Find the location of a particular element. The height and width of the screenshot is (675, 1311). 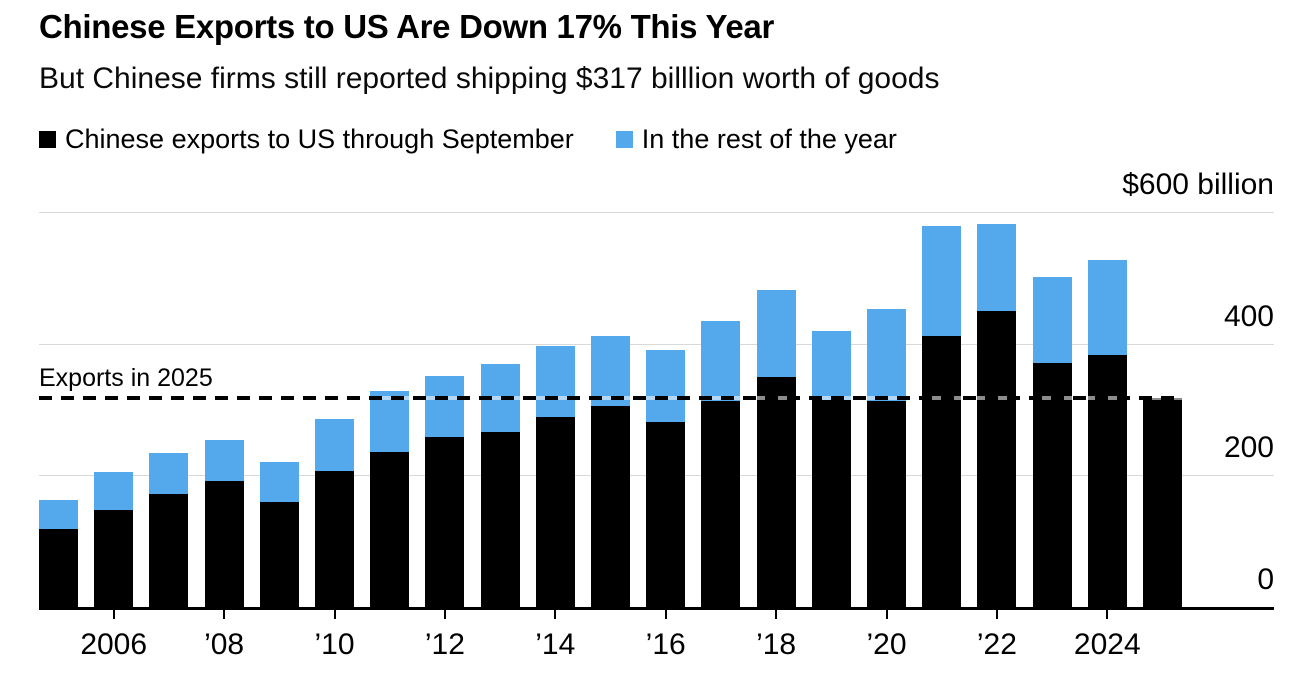

legend-swatch-blue is located at coordinates (624, 139).